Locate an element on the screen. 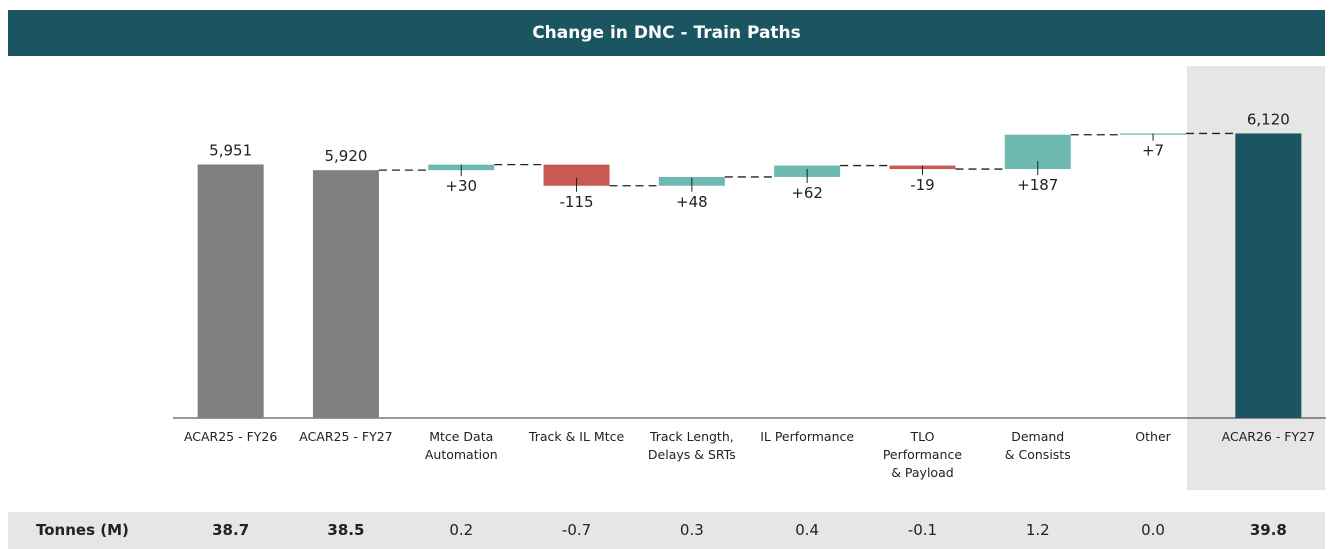 The height and width of the screenshot is (549, 1333). value-label: 6,120 is located at coordinates (1268, 119).